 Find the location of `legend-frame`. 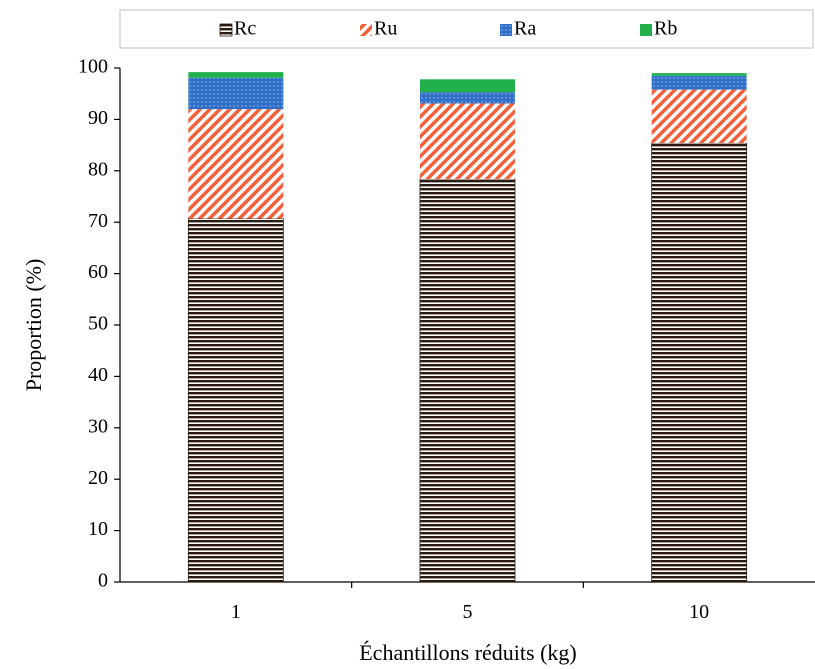

legend-frame is located at coordinates (466, 29).